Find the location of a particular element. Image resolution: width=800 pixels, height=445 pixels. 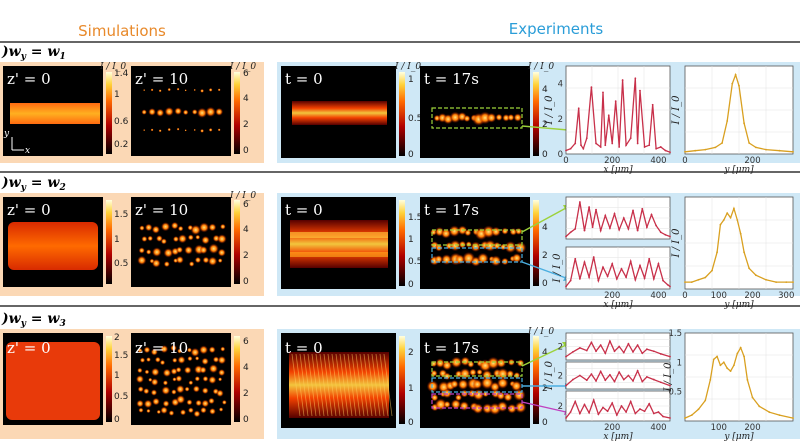

row3-exp-map-t17: t = 17s is located at coordinates (475, 380).